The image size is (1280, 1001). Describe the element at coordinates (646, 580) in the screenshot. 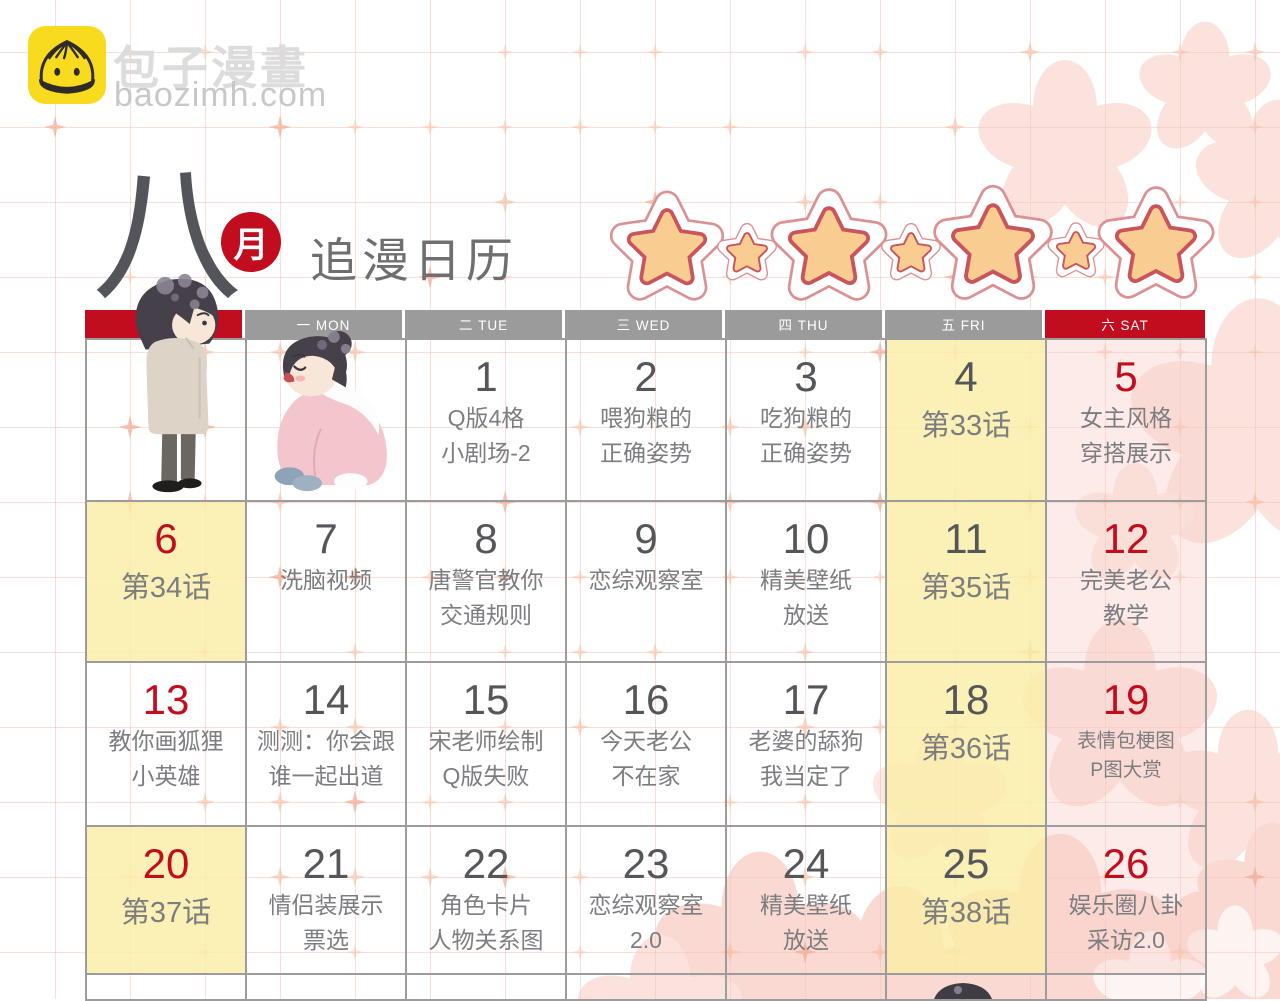

I see `event-title: 恋综观察室` at that location.